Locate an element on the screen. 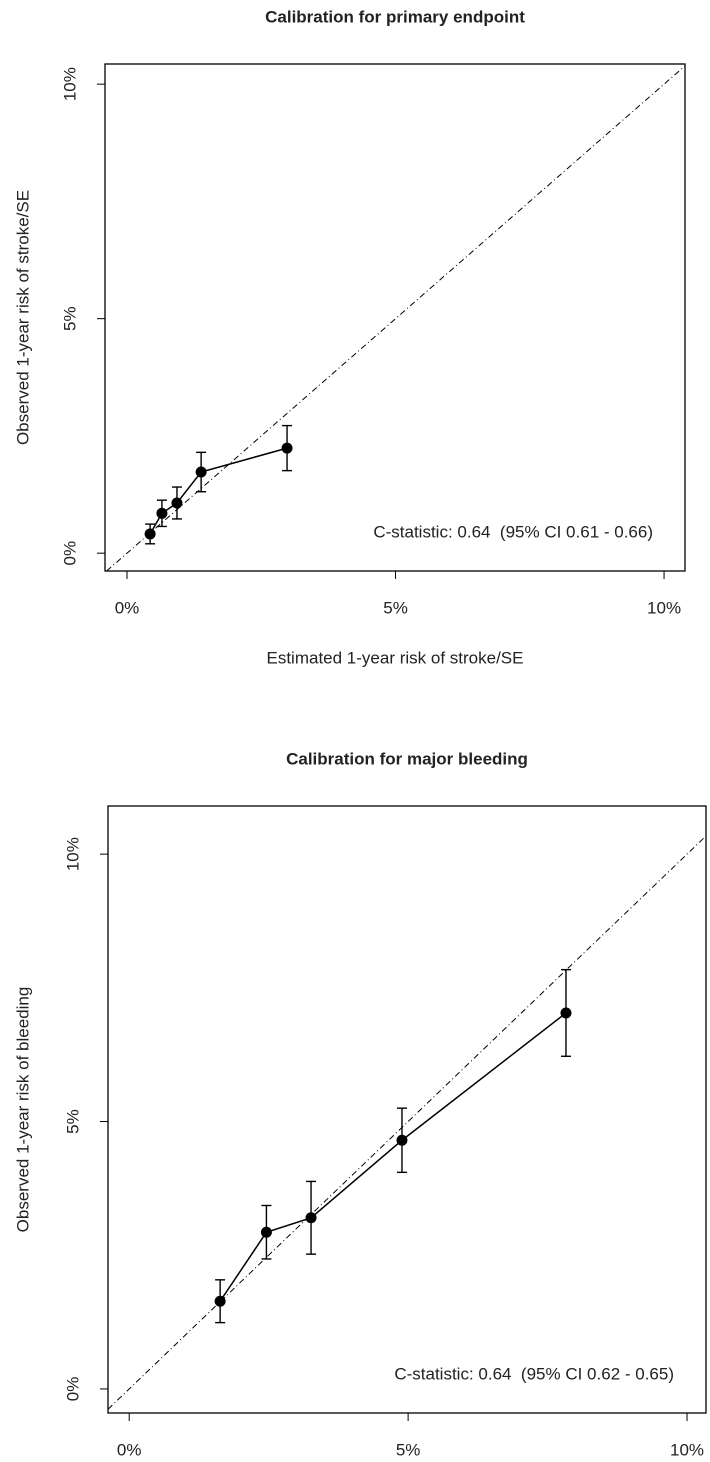 The width and height of the screenshot is (710, 1462). chart-title: Calibration for major bleeding is located at coordinates (407, 758).